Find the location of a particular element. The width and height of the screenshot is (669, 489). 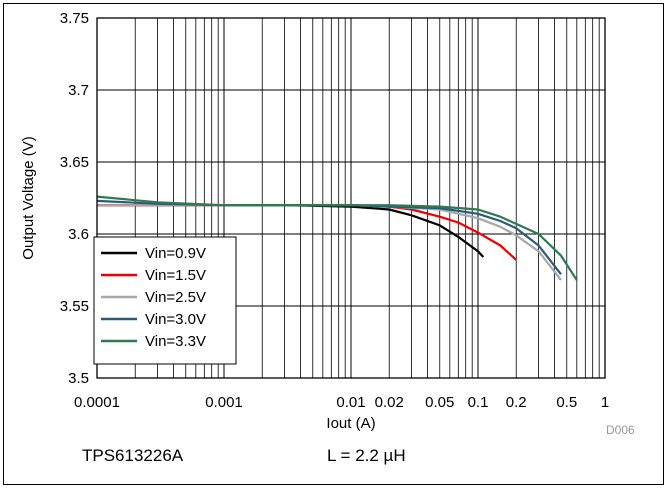

series-group is located at coordinates (337, 238).